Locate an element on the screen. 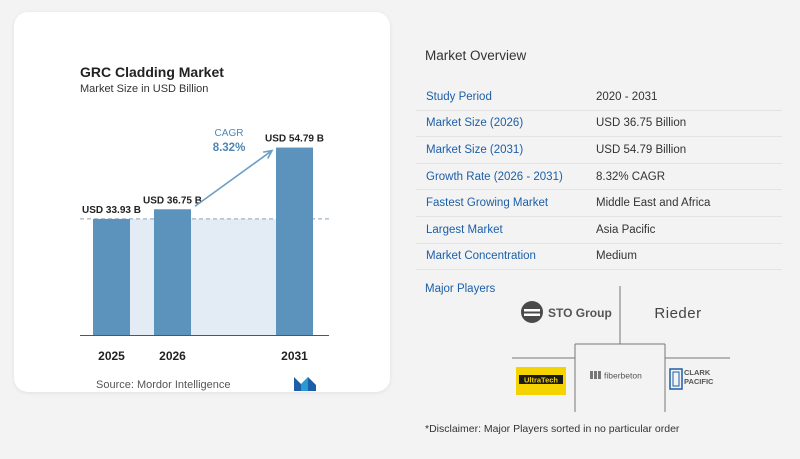 The image size is (800, 459). sto-group-logo: STO Group is located at coordinates (568, 313).